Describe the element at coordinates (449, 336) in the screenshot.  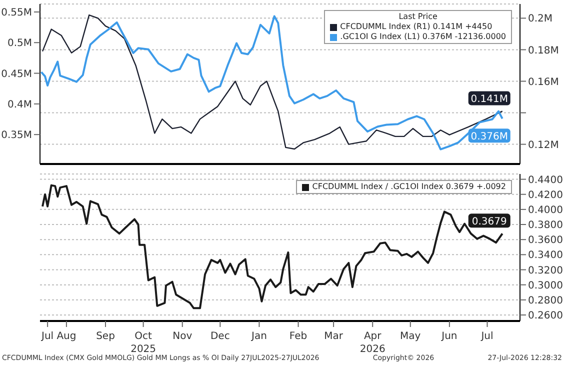
I see `x-tick-label: Jun` at that location.